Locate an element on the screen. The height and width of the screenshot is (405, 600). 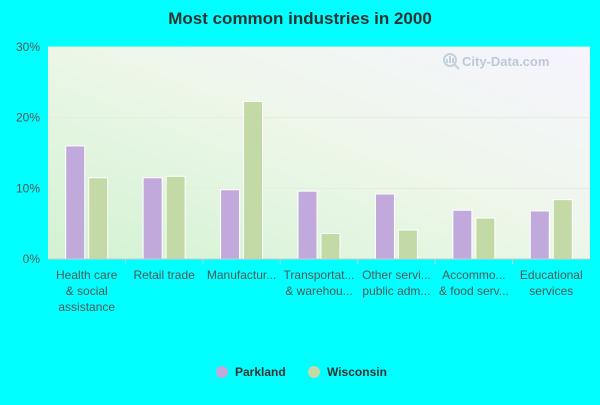
legend-label-wisconsin: Wisconsin is located at coordinates (357, 372).